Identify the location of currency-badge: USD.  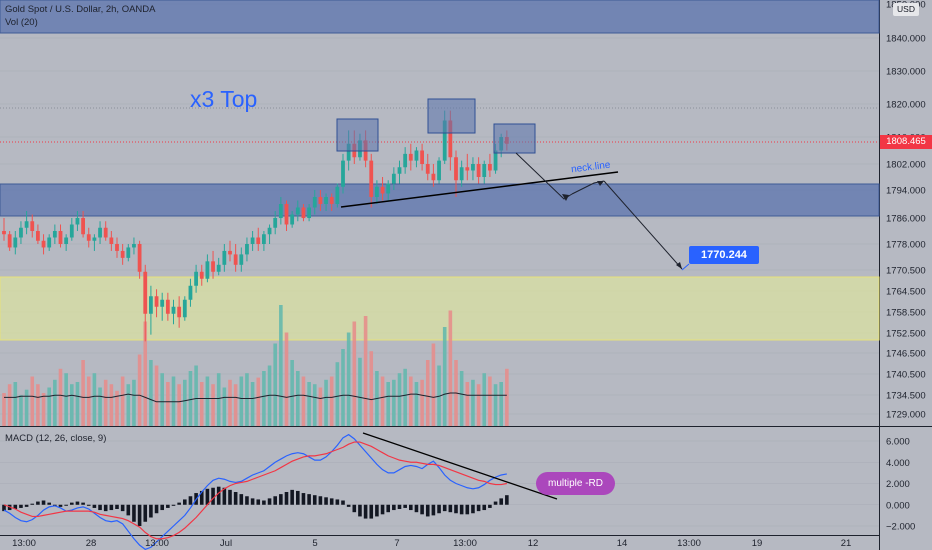
(906, 9).